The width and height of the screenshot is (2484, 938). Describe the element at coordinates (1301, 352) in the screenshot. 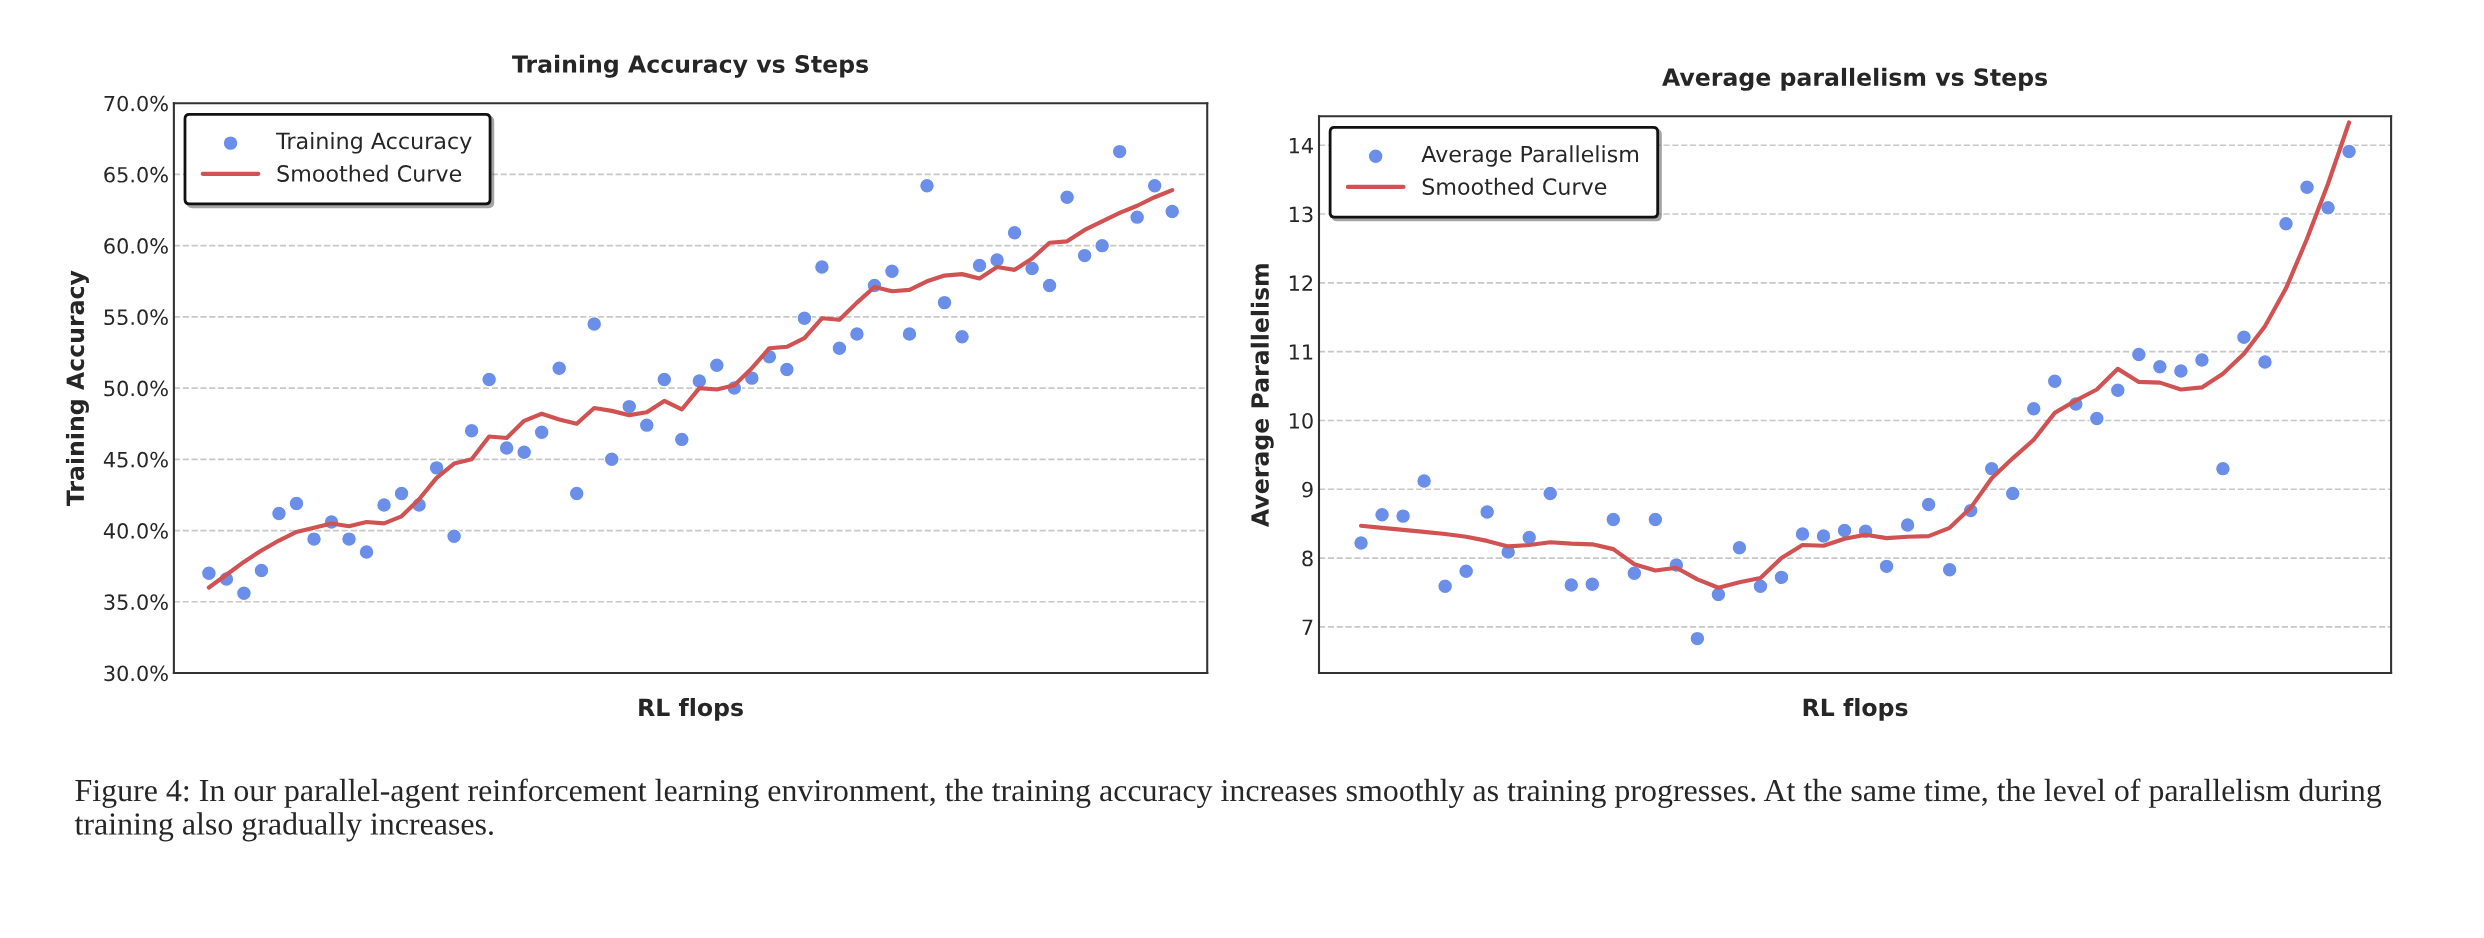

I see `y-tick-label: 11` at that location.